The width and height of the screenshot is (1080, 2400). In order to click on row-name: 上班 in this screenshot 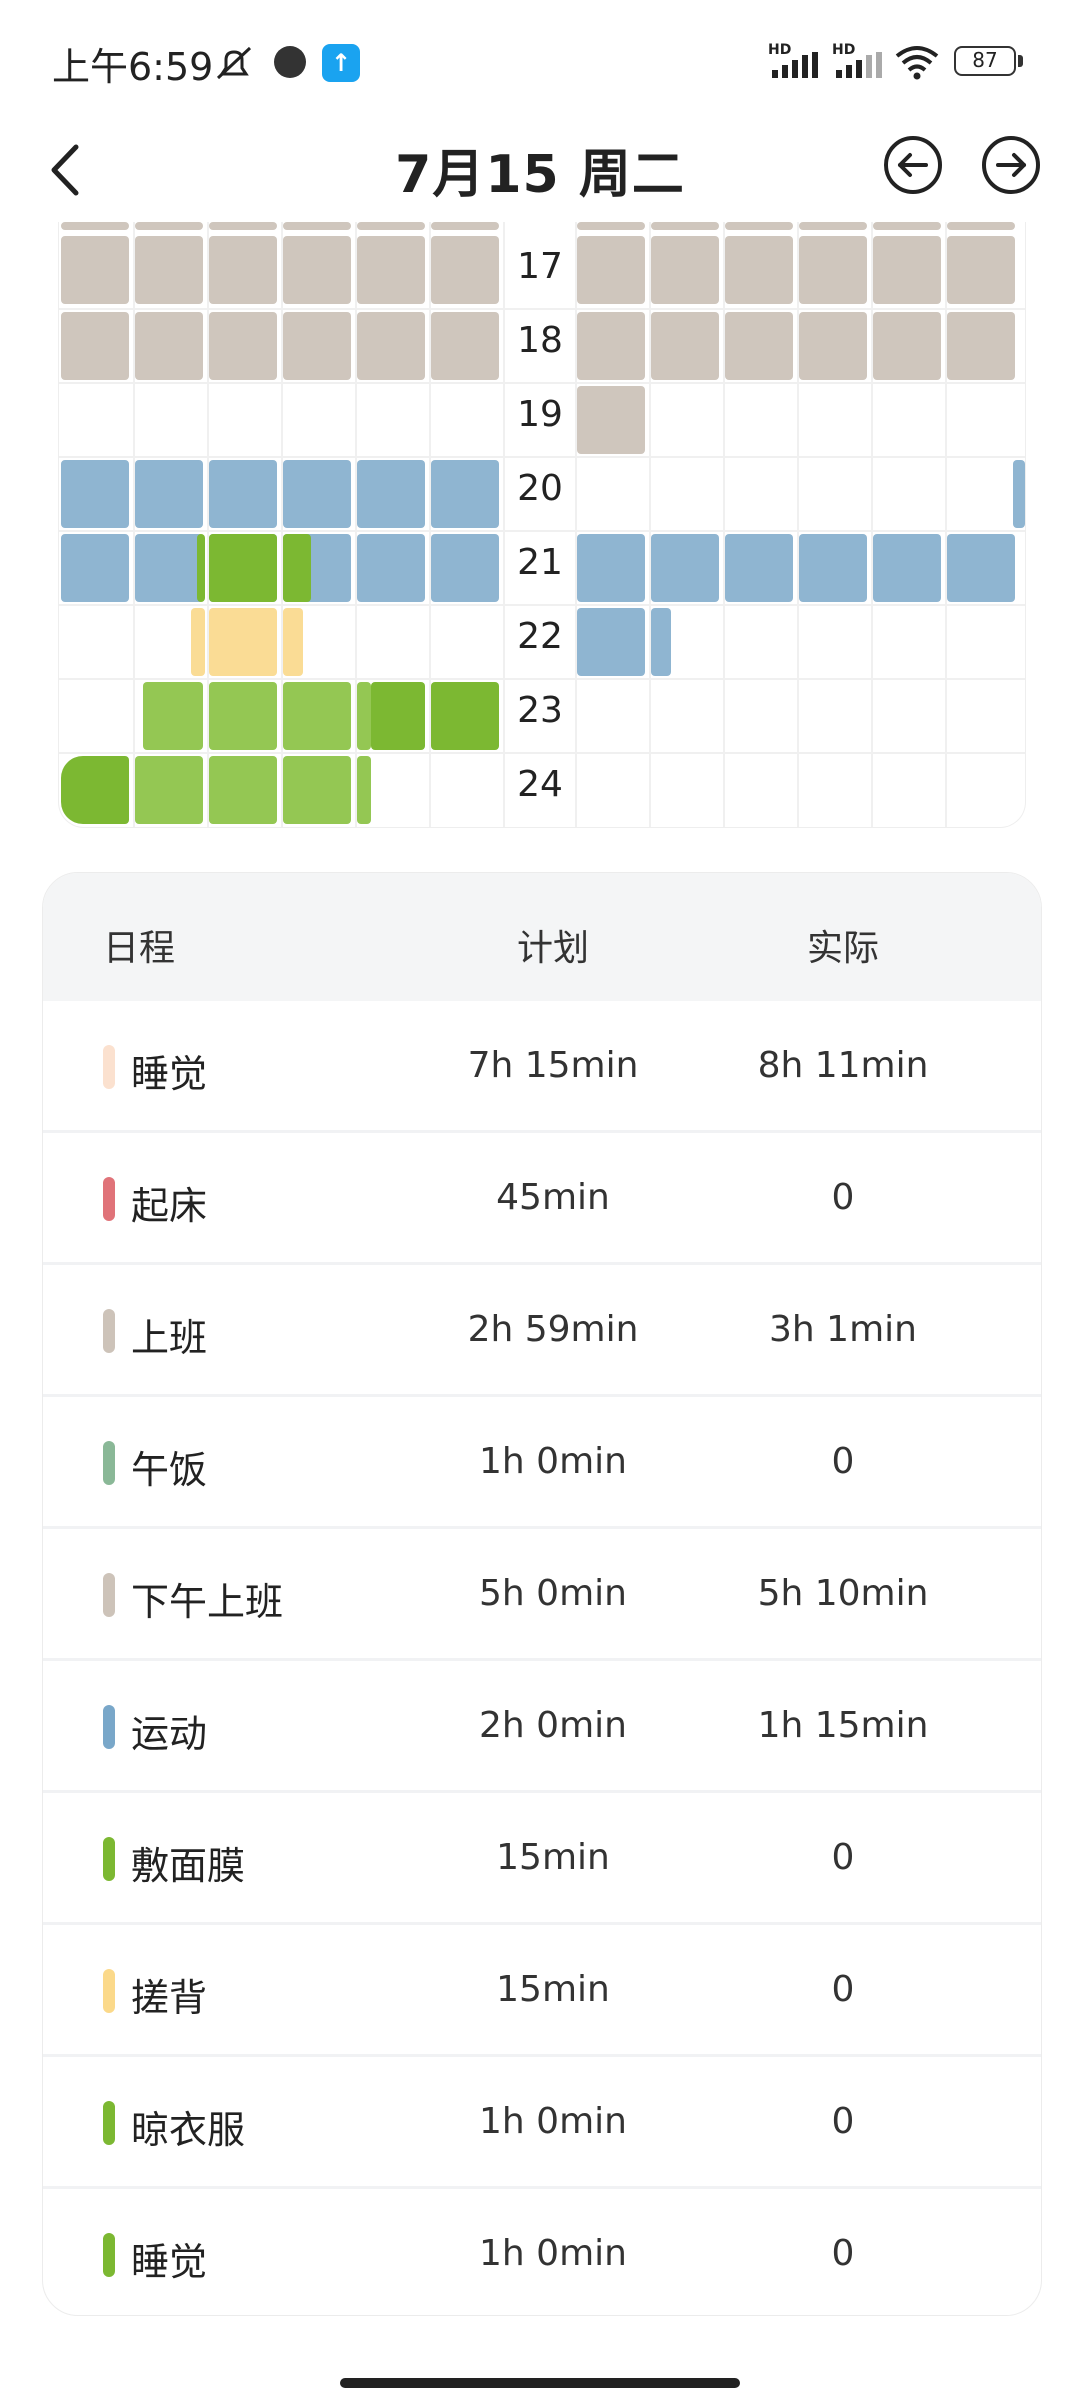, I will do `click(169, 1338)`.